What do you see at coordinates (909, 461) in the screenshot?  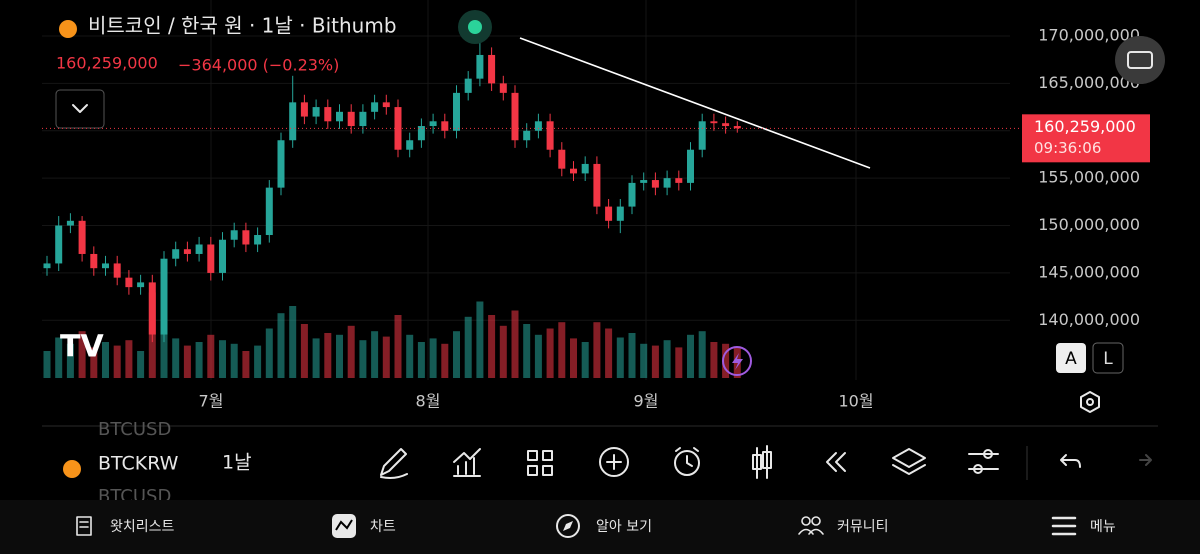 I see `layers-icon` at bounding box center [909, 461].